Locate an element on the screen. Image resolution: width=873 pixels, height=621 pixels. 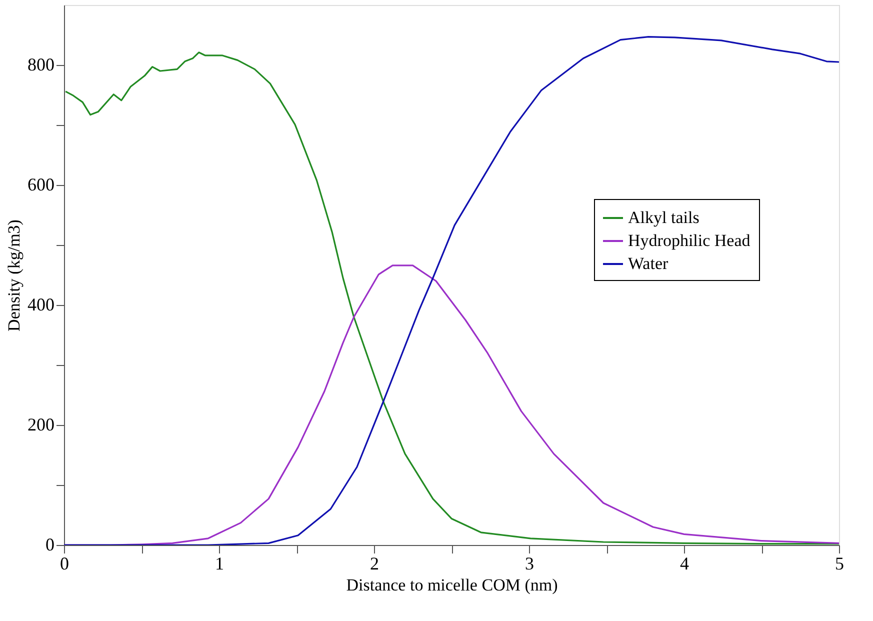
x-tick-label: 1 is located at coordinates (219, 564).